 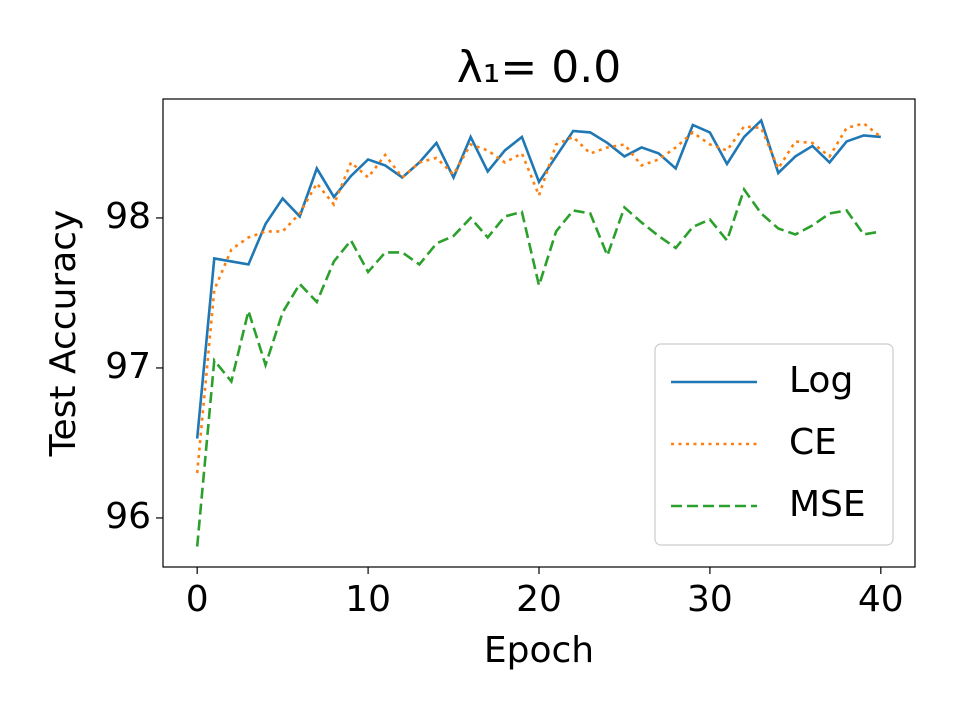 What do you see at coordinates (774, 444) in the screenshot?
I see `legend-box` at bounding box center [774, 444].